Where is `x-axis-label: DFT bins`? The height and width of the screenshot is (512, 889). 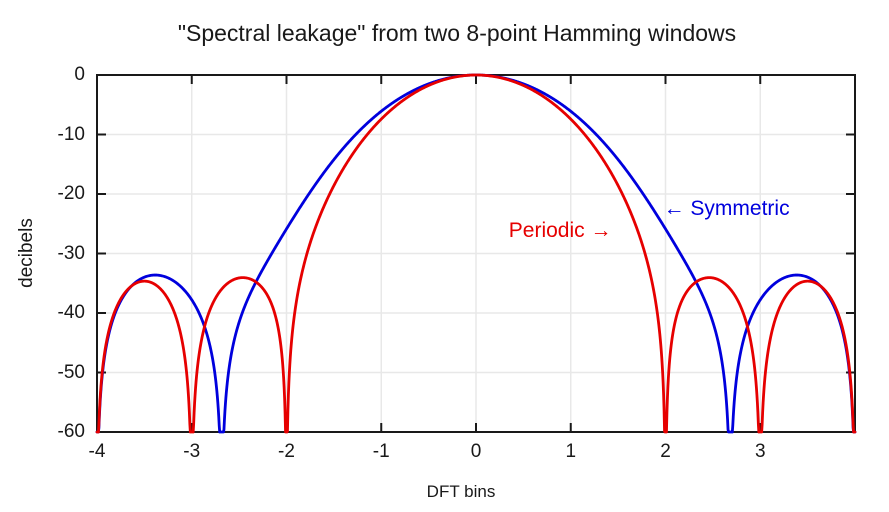
x-axis-label: DFT bins is located at coordinates (461, 491).